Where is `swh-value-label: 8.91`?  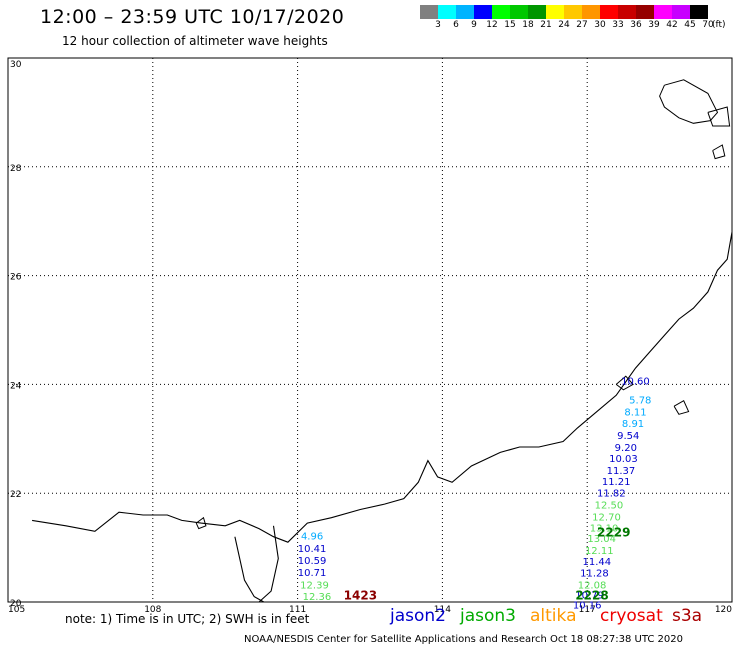
swh-value-label: 8.91 is located at coordinates (633, 424).